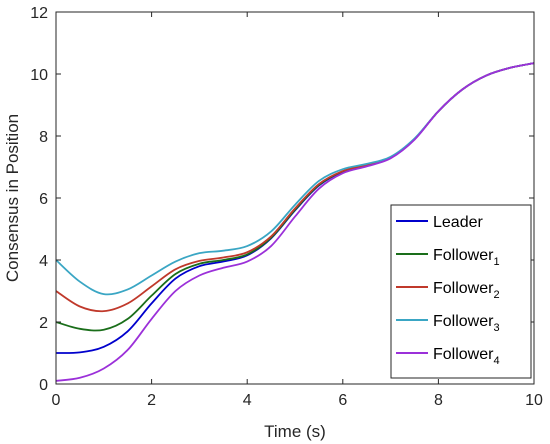  I want to click on y-tick-label: 6, so click(43, 199).